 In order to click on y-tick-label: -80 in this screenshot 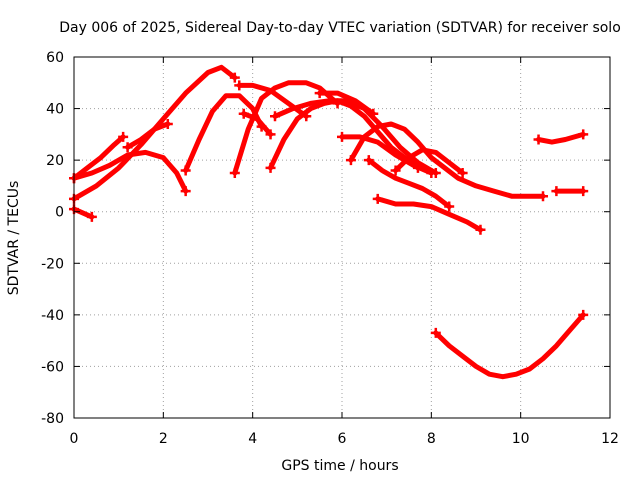, I will do `click(52, 419)`.